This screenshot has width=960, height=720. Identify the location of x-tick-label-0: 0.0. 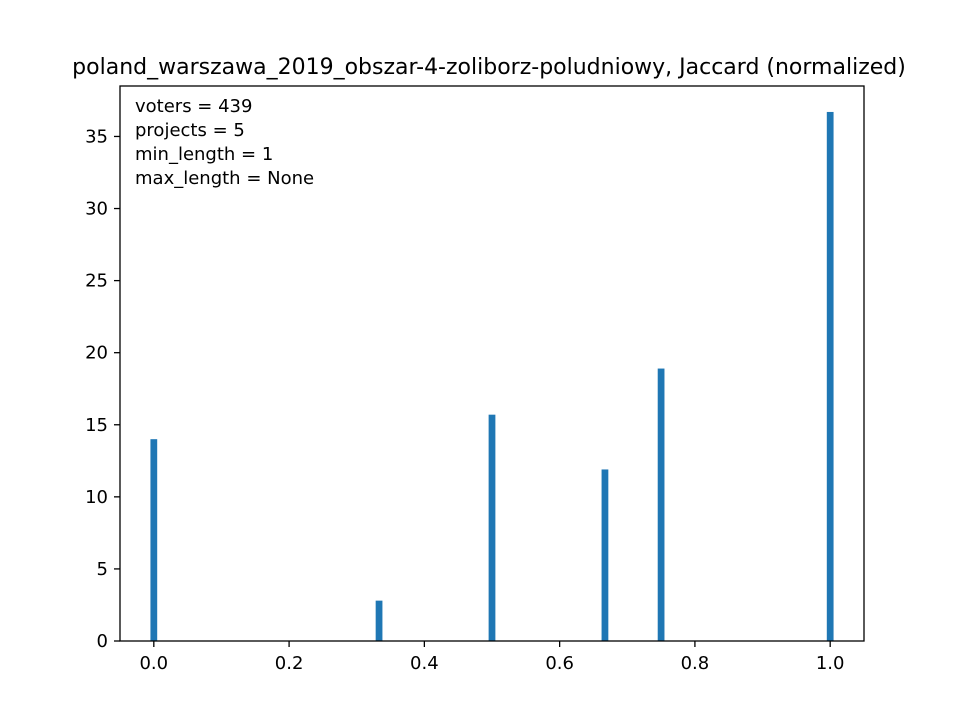
(153, 663).